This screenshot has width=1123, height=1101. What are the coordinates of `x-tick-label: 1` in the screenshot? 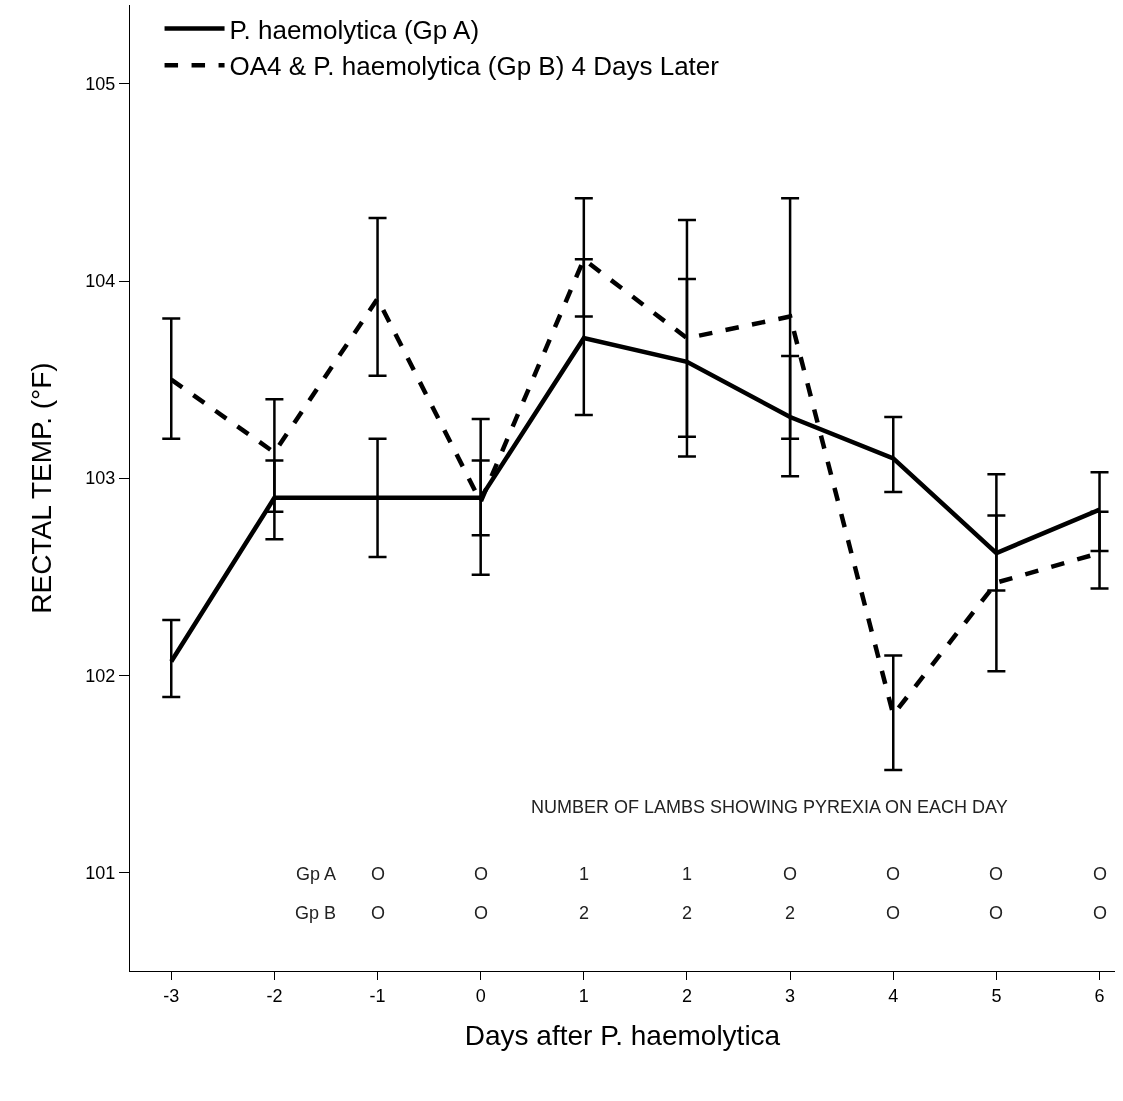 It's located at (583, 995).